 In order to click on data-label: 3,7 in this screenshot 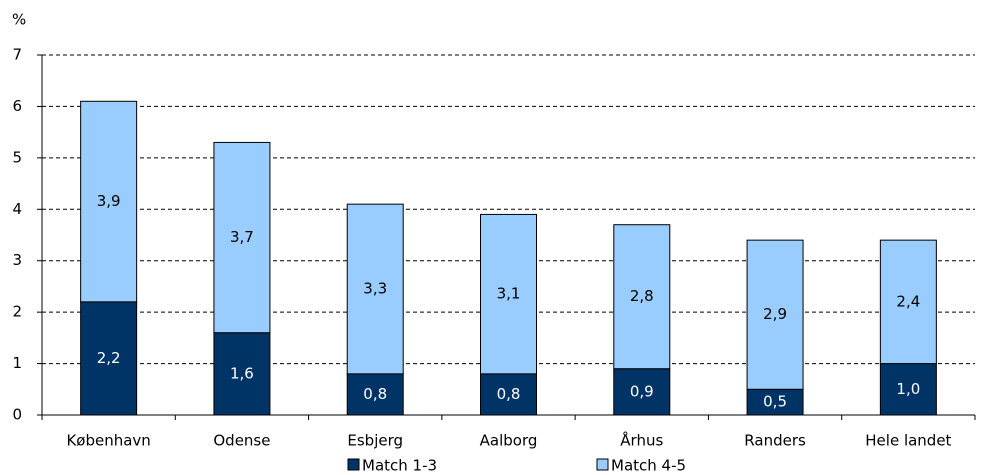, I will do `click(242, 237)`.